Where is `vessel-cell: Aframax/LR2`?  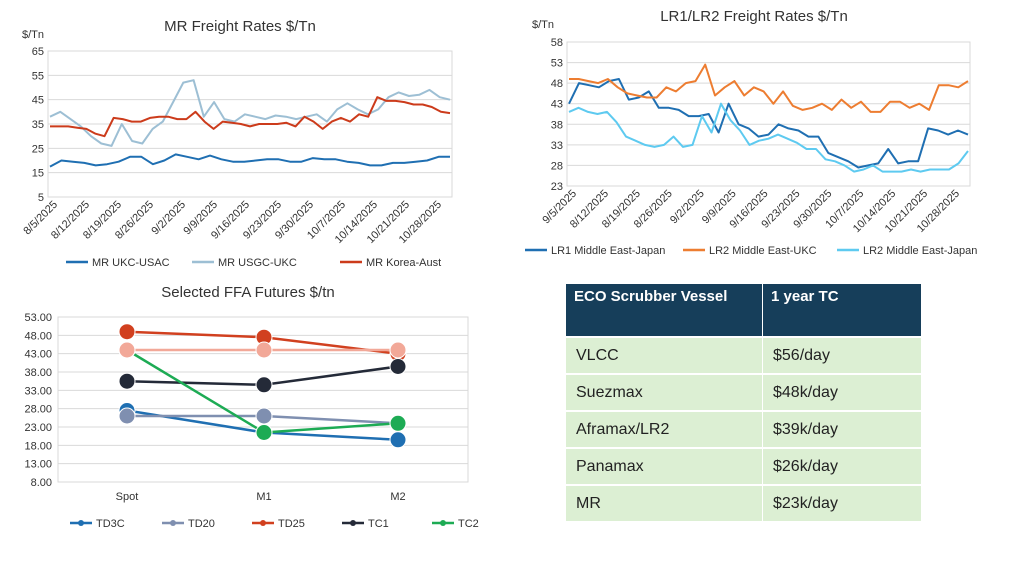 vessel-cell: Aframax/LR2 is located at coordinates (664, 429).